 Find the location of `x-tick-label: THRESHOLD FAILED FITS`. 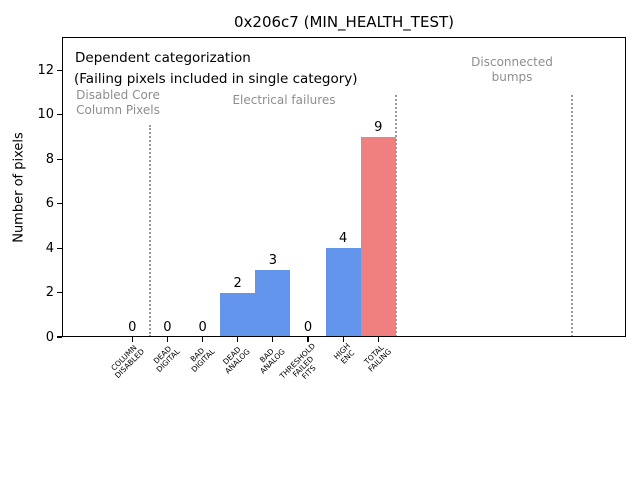

x-tick-label: THRESHOLD FAILED FITS is located at coordinates (297, 361).